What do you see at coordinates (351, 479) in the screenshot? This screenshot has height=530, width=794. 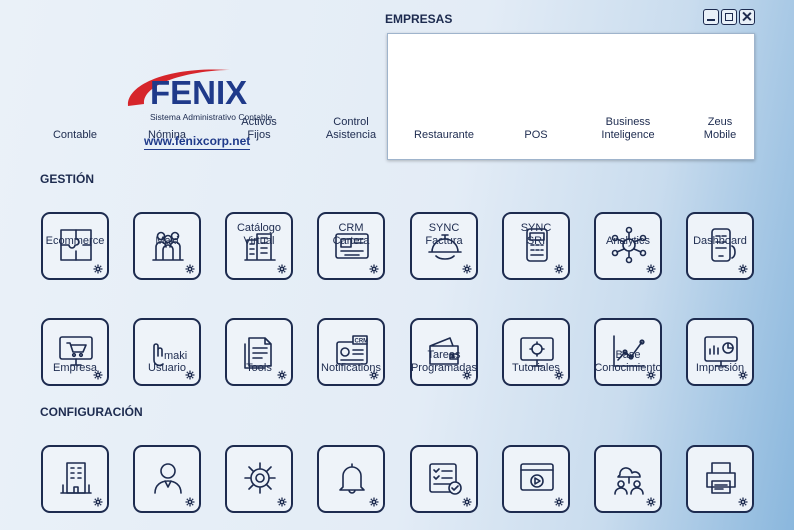 I see `module-tile-notifications` at bounding box center [351, 479].